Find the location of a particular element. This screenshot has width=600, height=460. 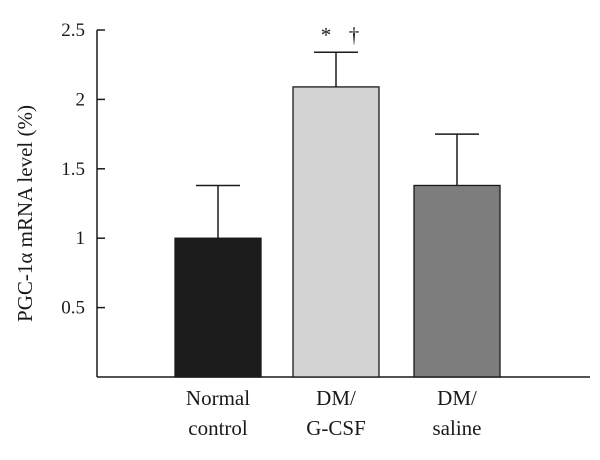

x-category-label: Normal is located at coordinates (218, 398).